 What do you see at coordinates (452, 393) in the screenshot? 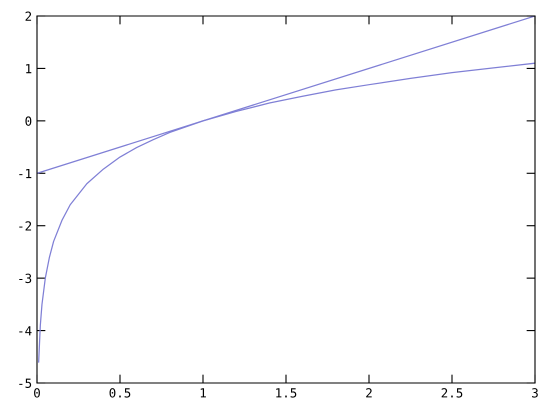
I see `x-tick-label: 2.5` at bounding box center [452, 393].